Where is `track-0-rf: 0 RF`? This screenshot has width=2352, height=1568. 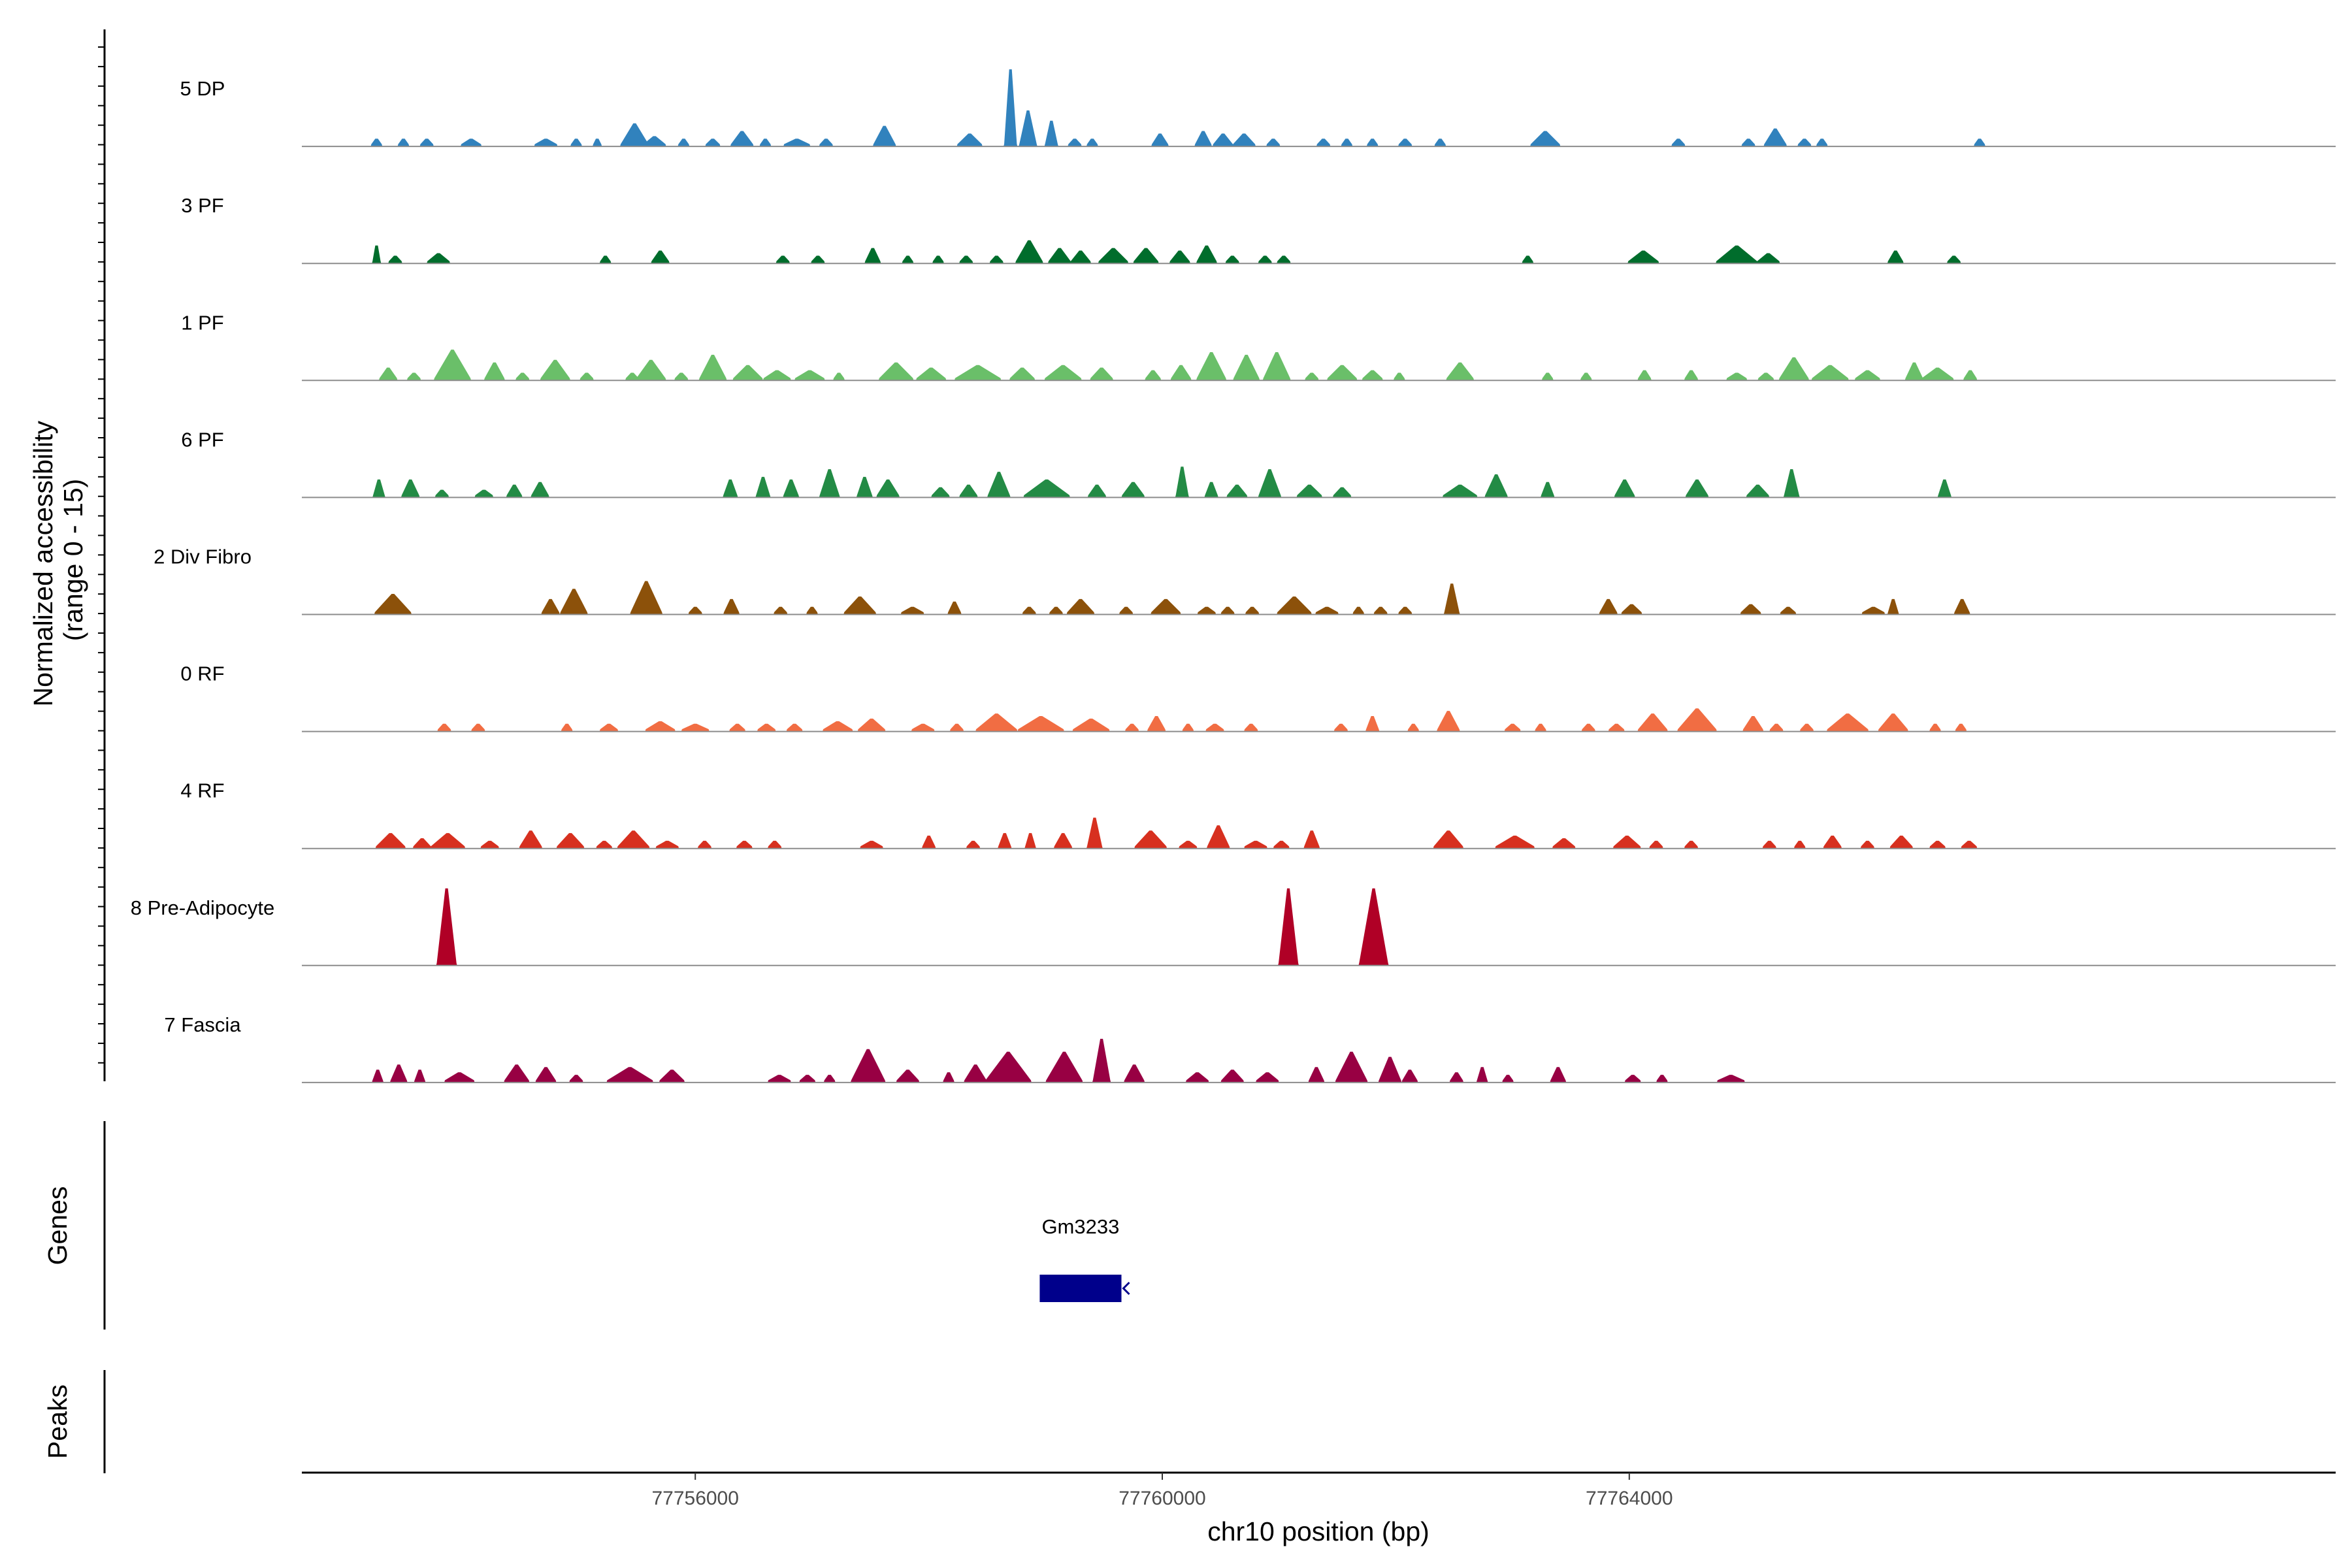 track-0-rf: 0 RF is located at coordinates (1258, 697).